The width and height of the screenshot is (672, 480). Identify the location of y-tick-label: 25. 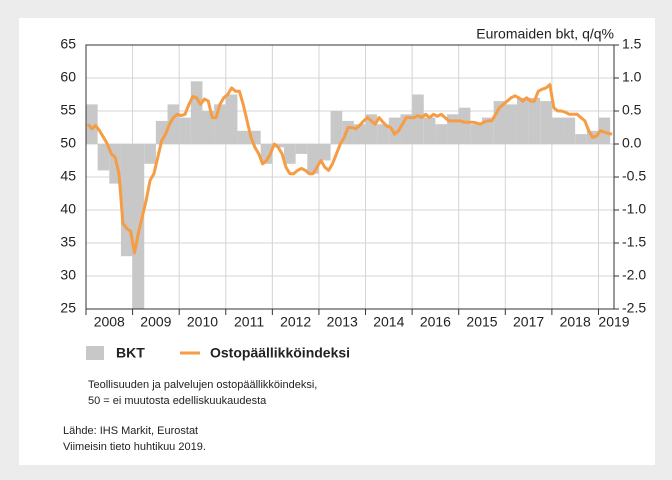
(68, 308).